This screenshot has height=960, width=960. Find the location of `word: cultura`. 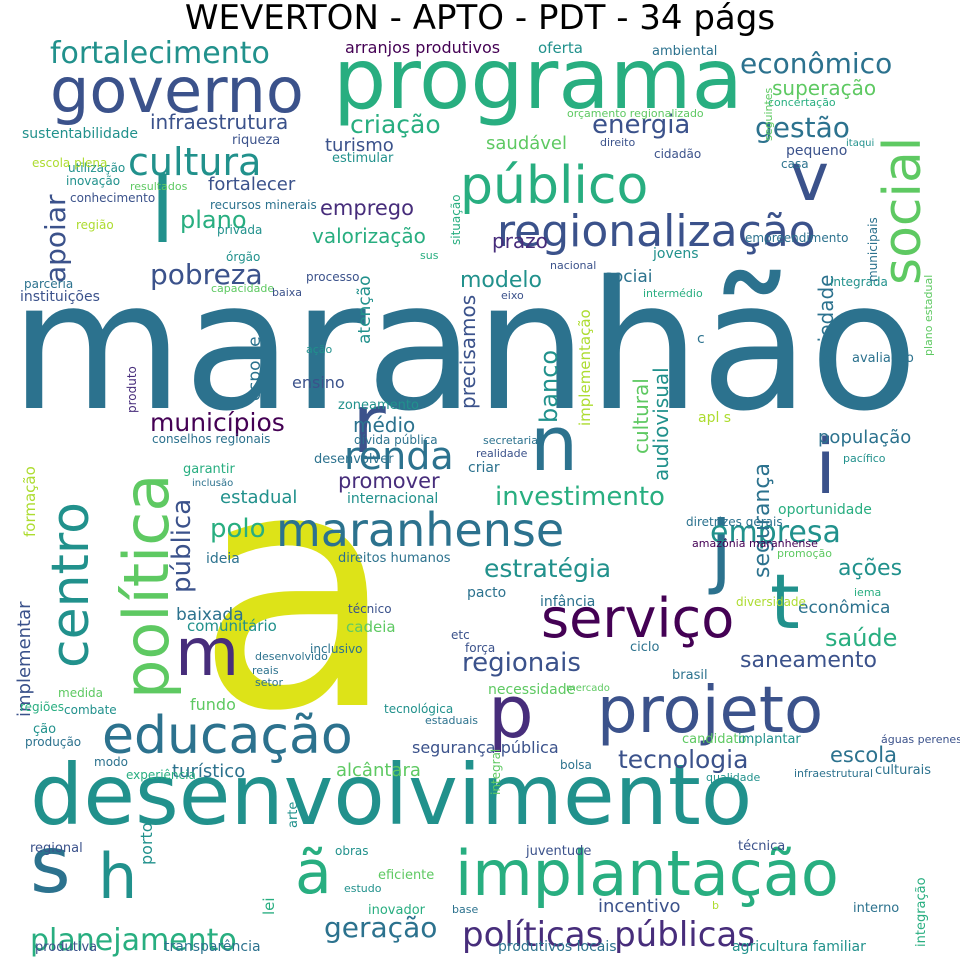

word: cultura is located at coordinates (194, 162).